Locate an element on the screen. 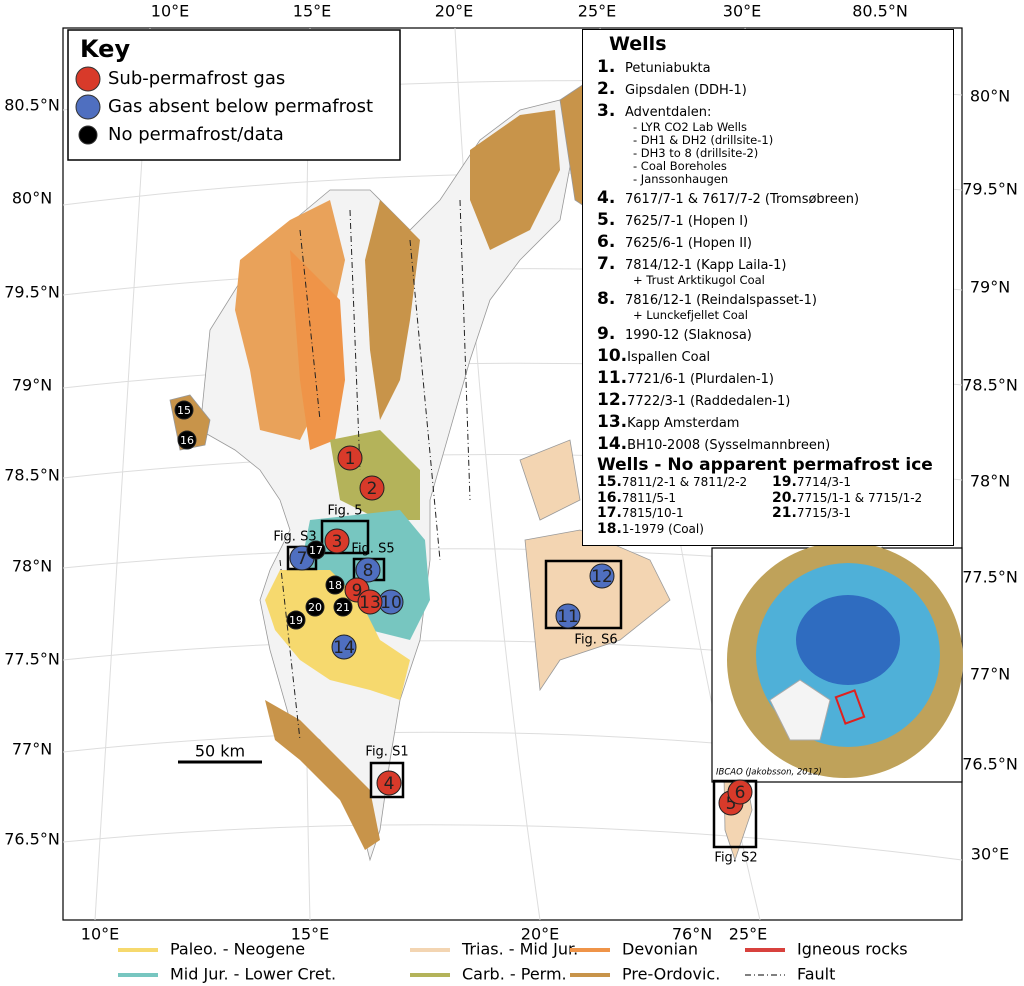 This screenshot has height=986, width=1024. well-number: 17. is located at coordinates (609, 513).